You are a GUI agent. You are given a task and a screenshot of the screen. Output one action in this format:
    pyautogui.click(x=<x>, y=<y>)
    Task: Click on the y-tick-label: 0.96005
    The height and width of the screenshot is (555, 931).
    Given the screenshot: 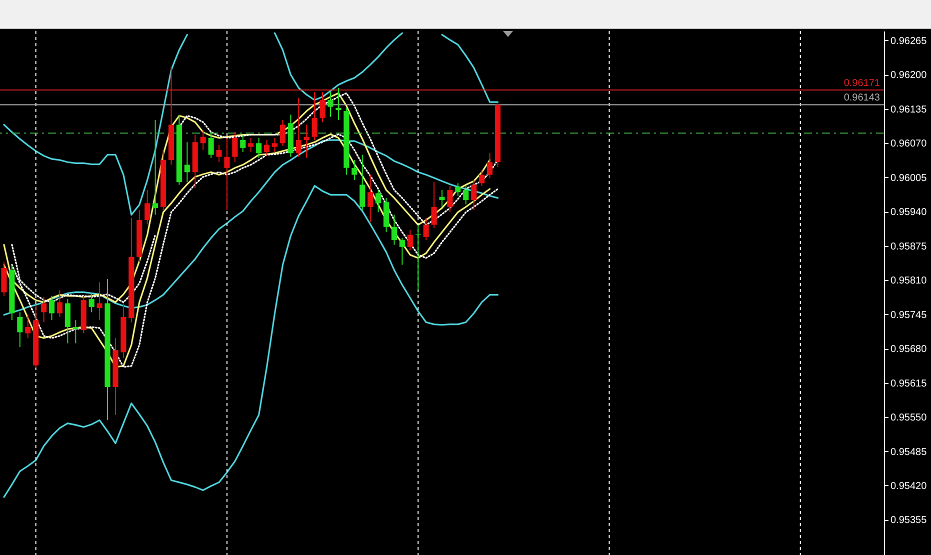 What is the action you would take?
    pyautogui.click(x=909, y=178)
    